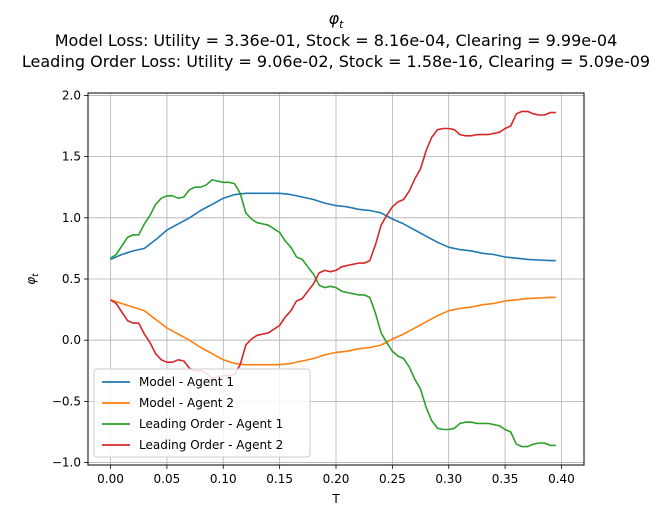 This screenshot has width=671, height=517. Describe the element at coordinates (223, 479) in the screenshot. I see `x-tick-label: 0.10` at that location.